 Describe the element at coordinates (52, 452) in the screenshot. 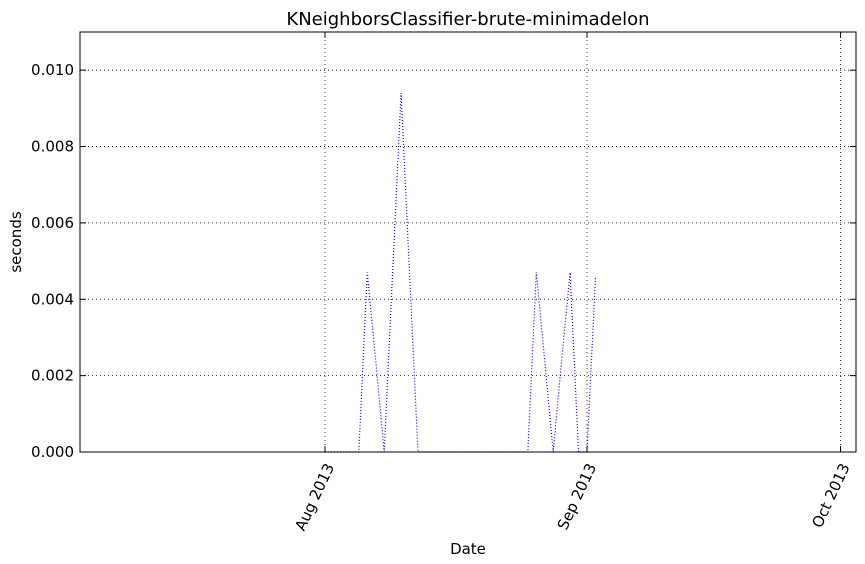

I see `y-tick-label: 0.000` at that location.